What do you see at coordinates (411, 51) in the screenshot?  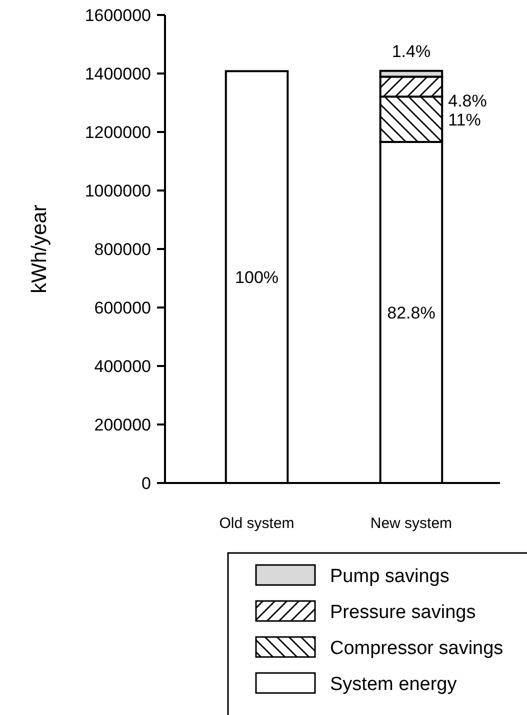 I see `annotation: 1.4%` at bounding box center [411, 51].